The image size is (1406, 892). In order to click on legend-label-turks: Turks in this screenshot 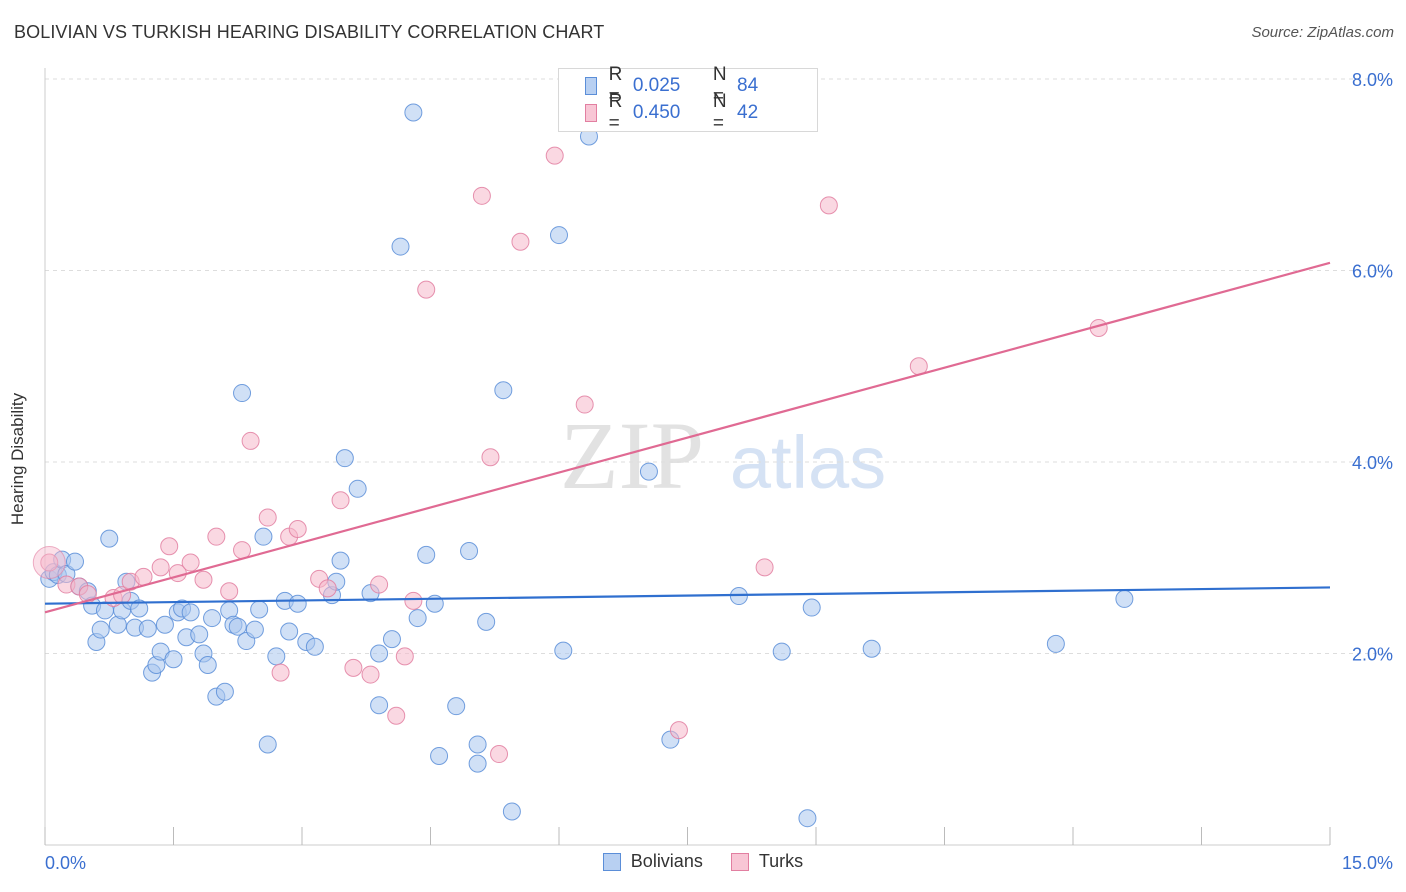, I will do `click(781, 861)`.